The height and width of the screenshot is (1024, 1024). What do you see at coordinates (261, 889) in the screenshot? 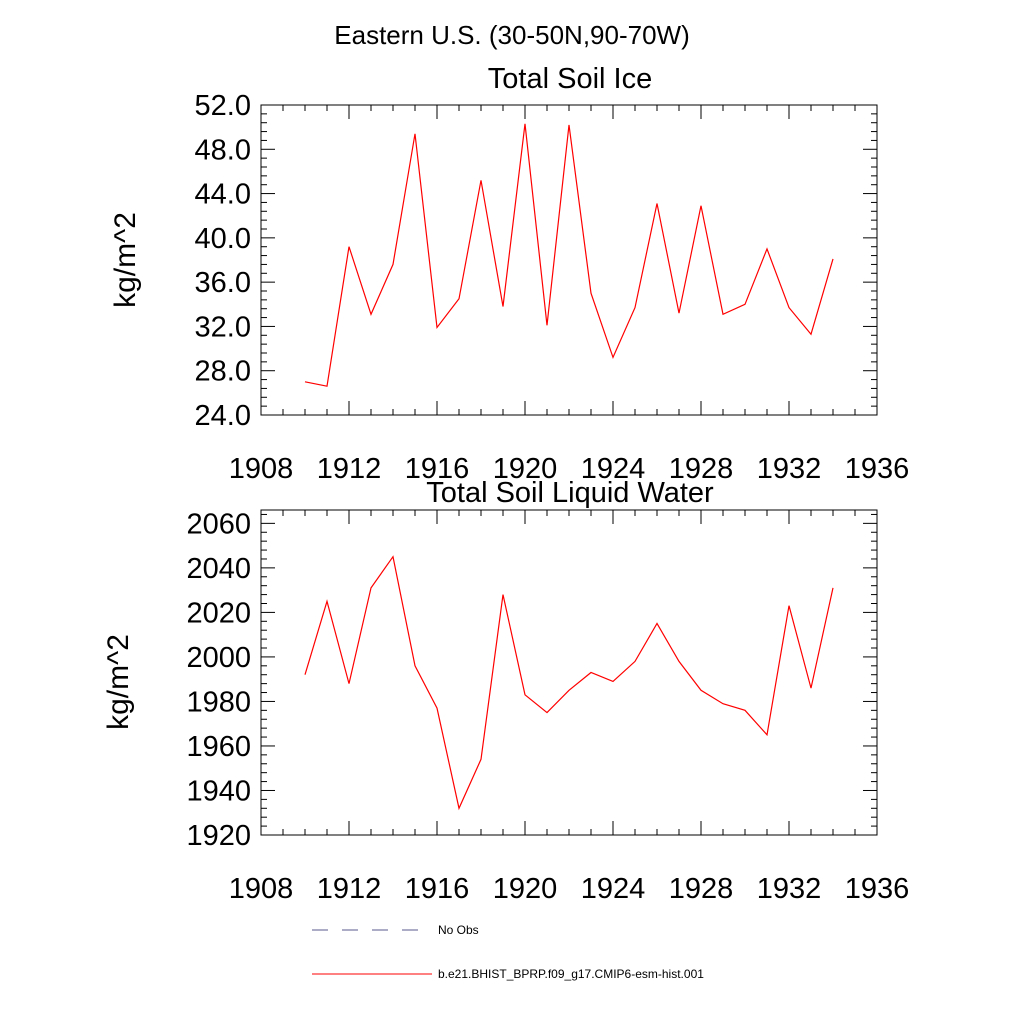
I see `soil-liquid-xtick-label: 1908` at bounding box center [261, 889].